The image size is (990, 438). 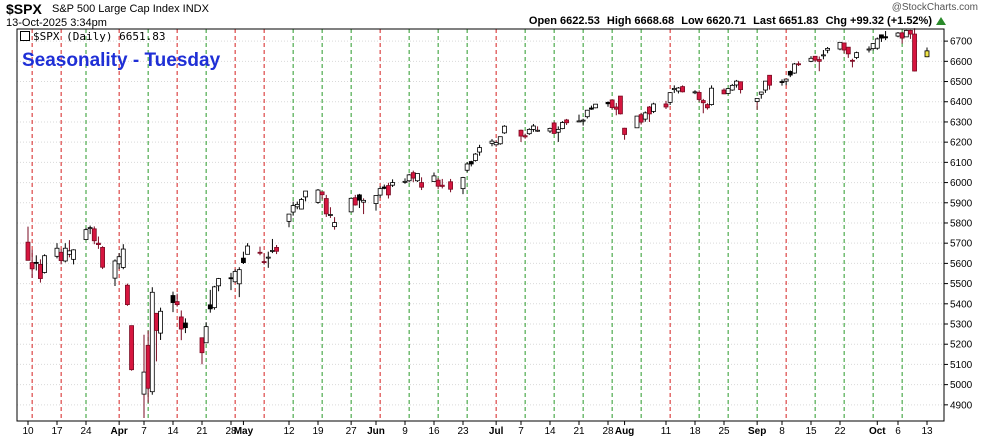 What do you see at coordinates (961, 223) in the screenshot?
I see `y-tick-label: 5800` at bounding box center [961, 223].